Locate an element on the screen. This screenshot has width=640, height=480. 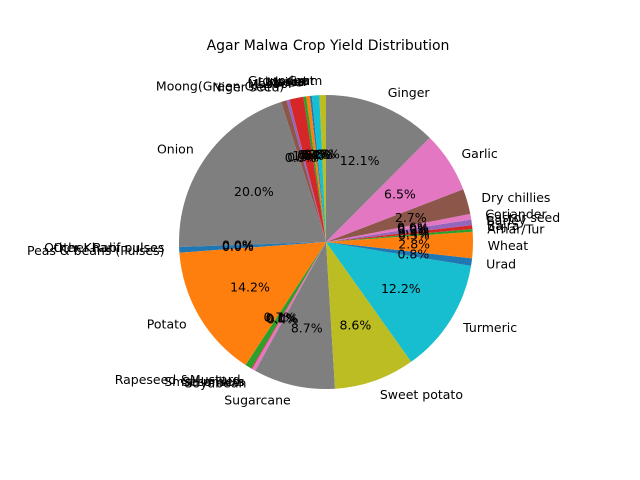
pie-slice-potato is located at coordinates (252, 304).